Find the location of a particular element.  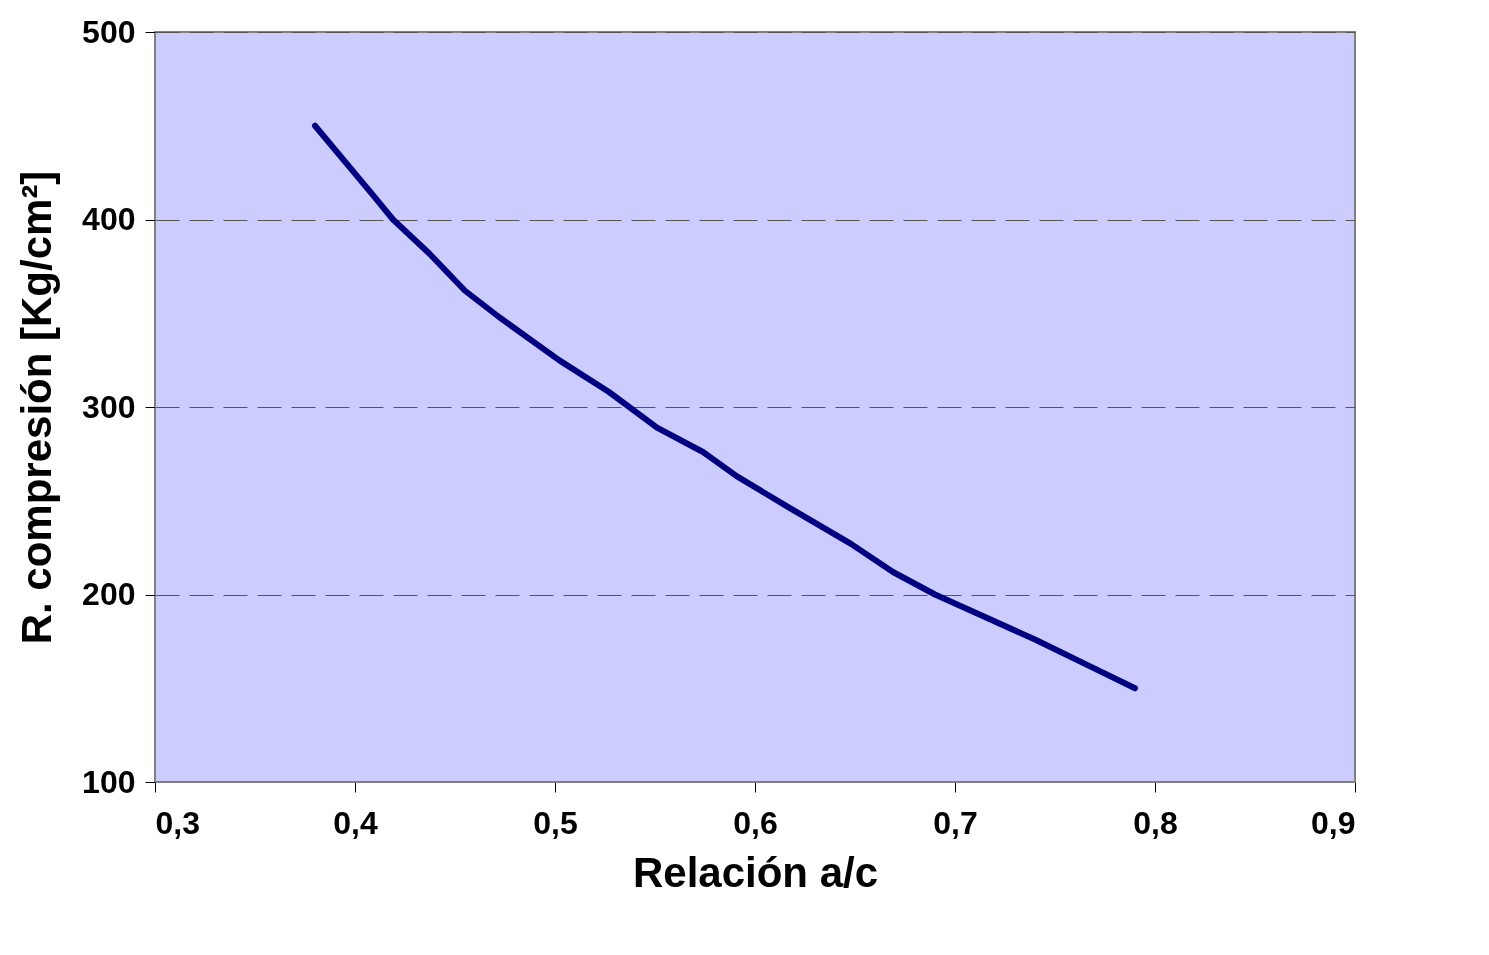

x-tick-label: 0,6 is located at coordinates (755, 822).